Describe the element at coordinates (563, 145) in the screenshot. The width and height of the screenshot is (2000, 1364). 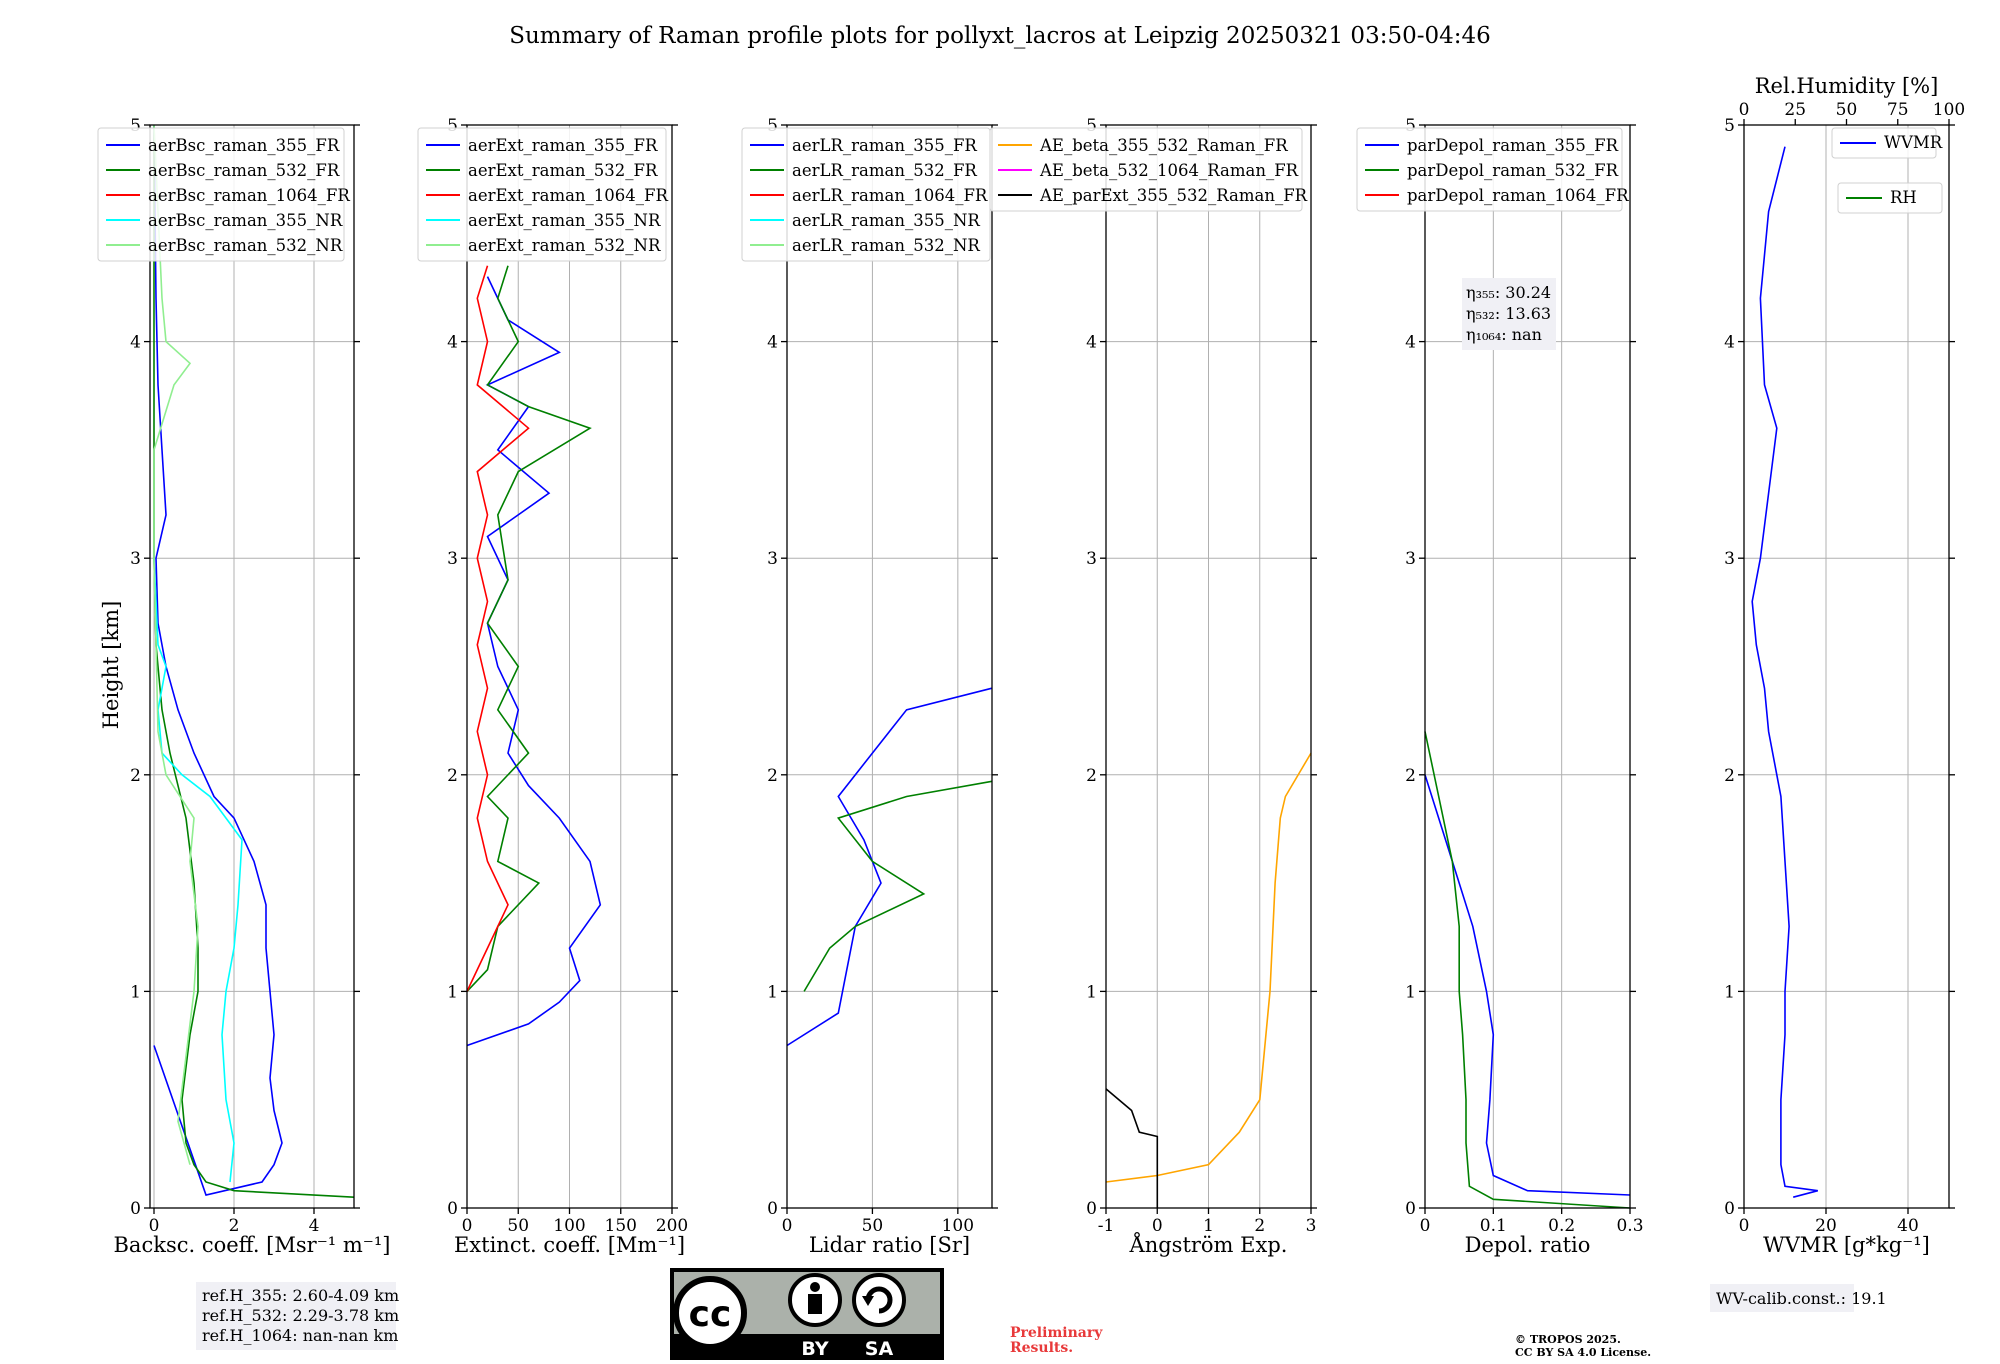
I see `legend-label-ext-0: aerExt_raman_355_FR` at that location.